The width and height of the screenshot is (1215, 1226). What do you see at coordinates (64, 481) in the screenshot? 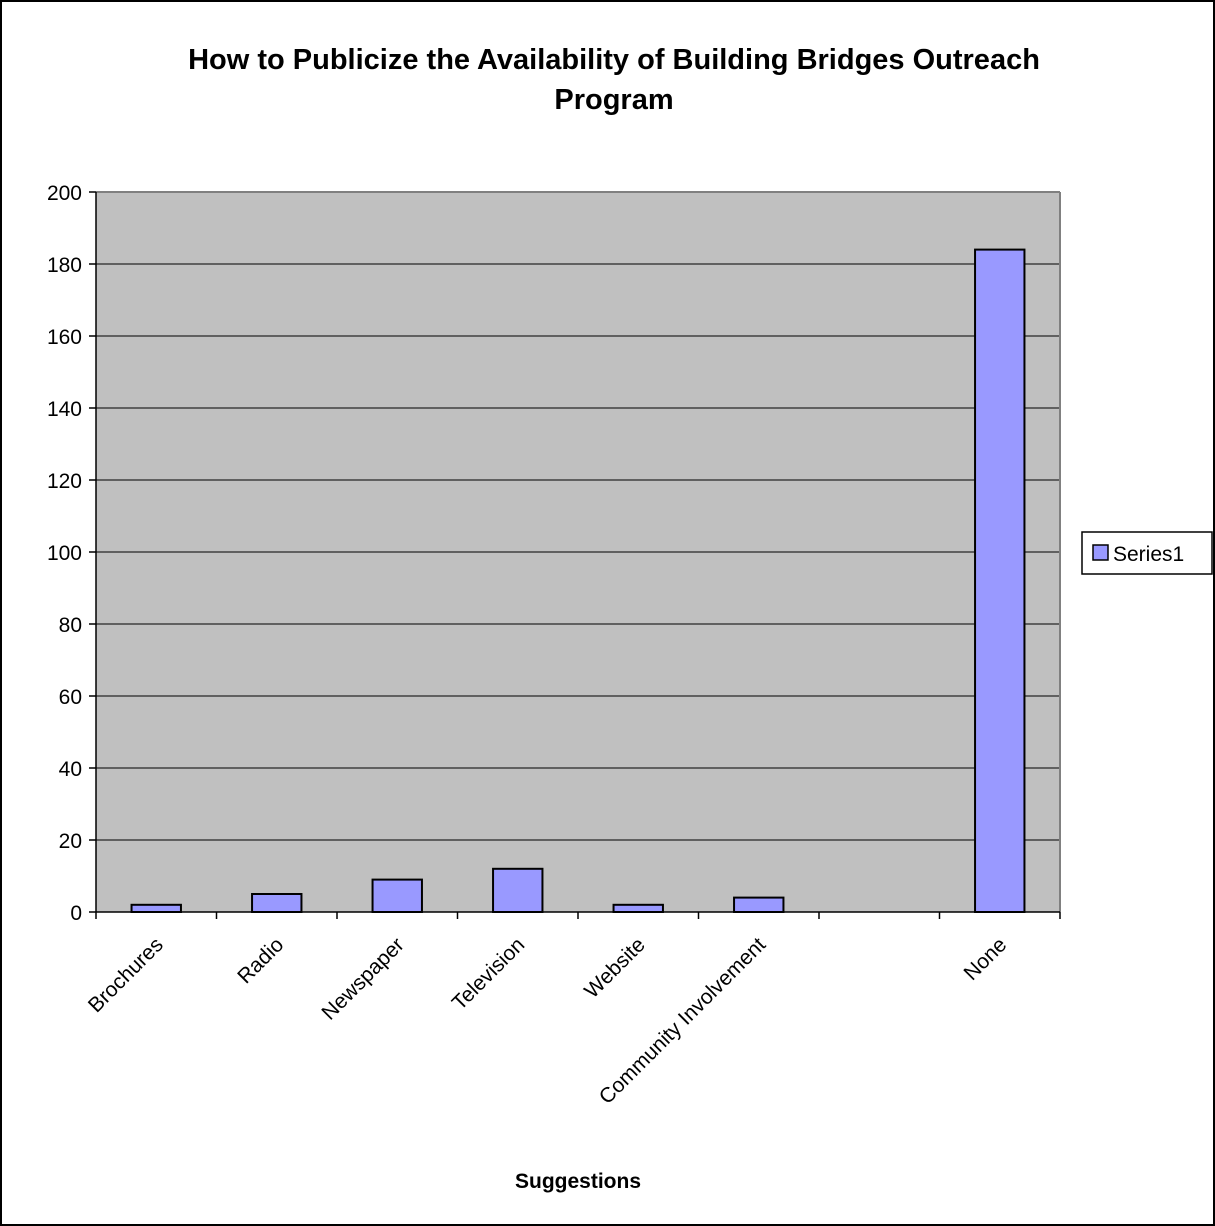
I see `y-tick-label-120: 120` at bounding box center [64, 481].